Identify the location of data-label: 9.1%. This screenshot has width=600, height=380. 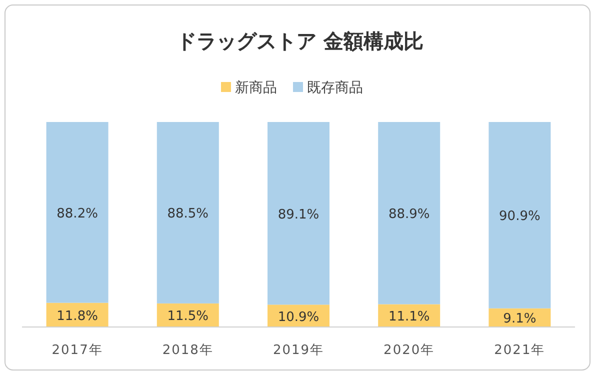
(519, 319).